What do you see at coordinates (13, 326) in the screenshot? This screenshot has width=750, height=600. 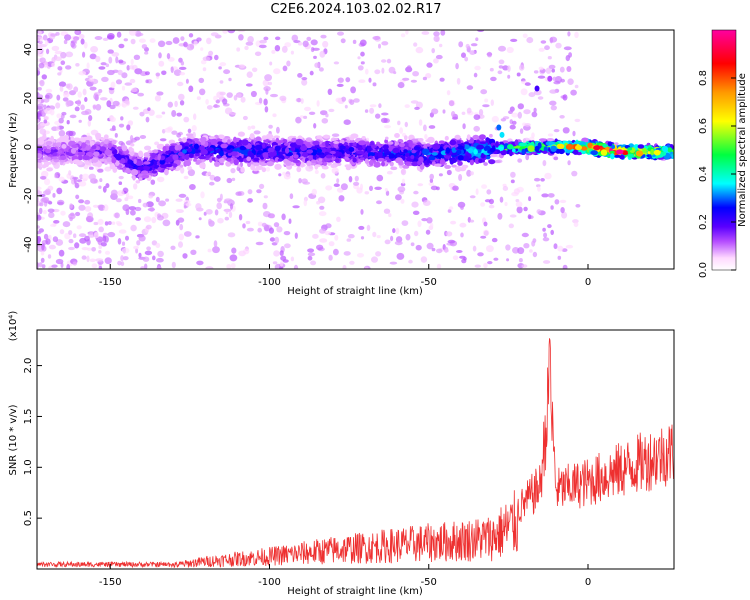 I see `snr-y-multiplier: (x10⁴)` at bounding box center [13, 326].